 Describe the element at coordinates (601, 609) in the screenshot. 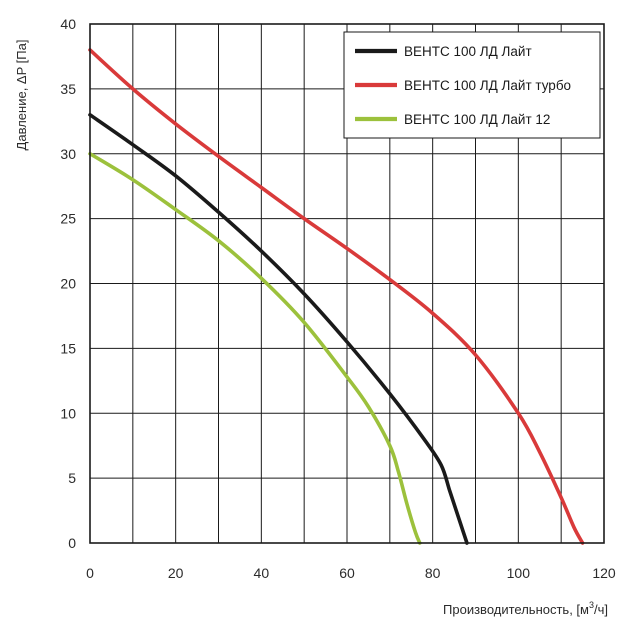

I see `x-axis-title-suffix: /ч]` at that location.